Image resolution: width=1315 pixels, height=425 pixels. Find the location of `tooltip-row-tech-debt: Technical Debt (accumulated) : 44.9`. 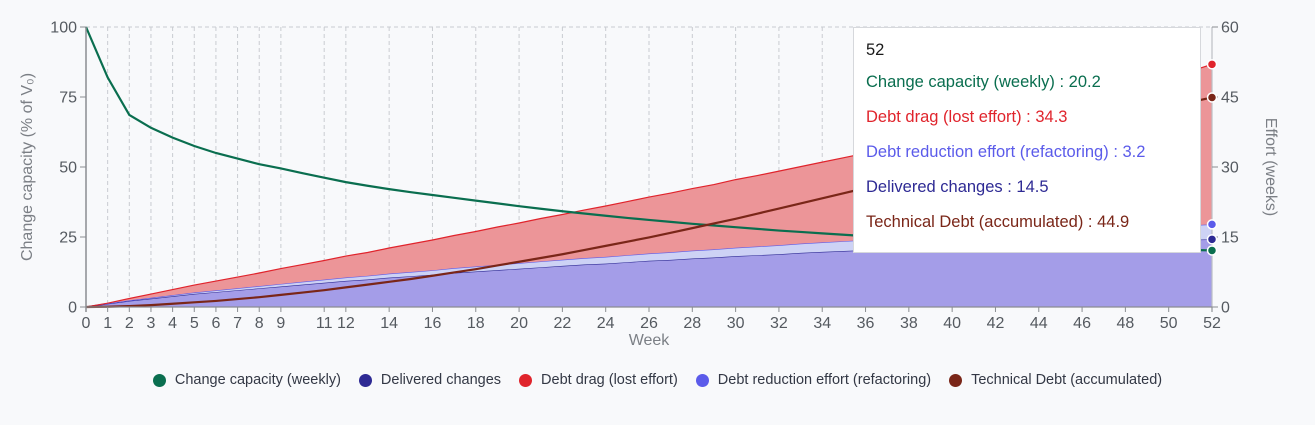

tooltip-row-tech-debt: Technical Debt (accumulated) : 44.9 is located at coordinates (998, 222).